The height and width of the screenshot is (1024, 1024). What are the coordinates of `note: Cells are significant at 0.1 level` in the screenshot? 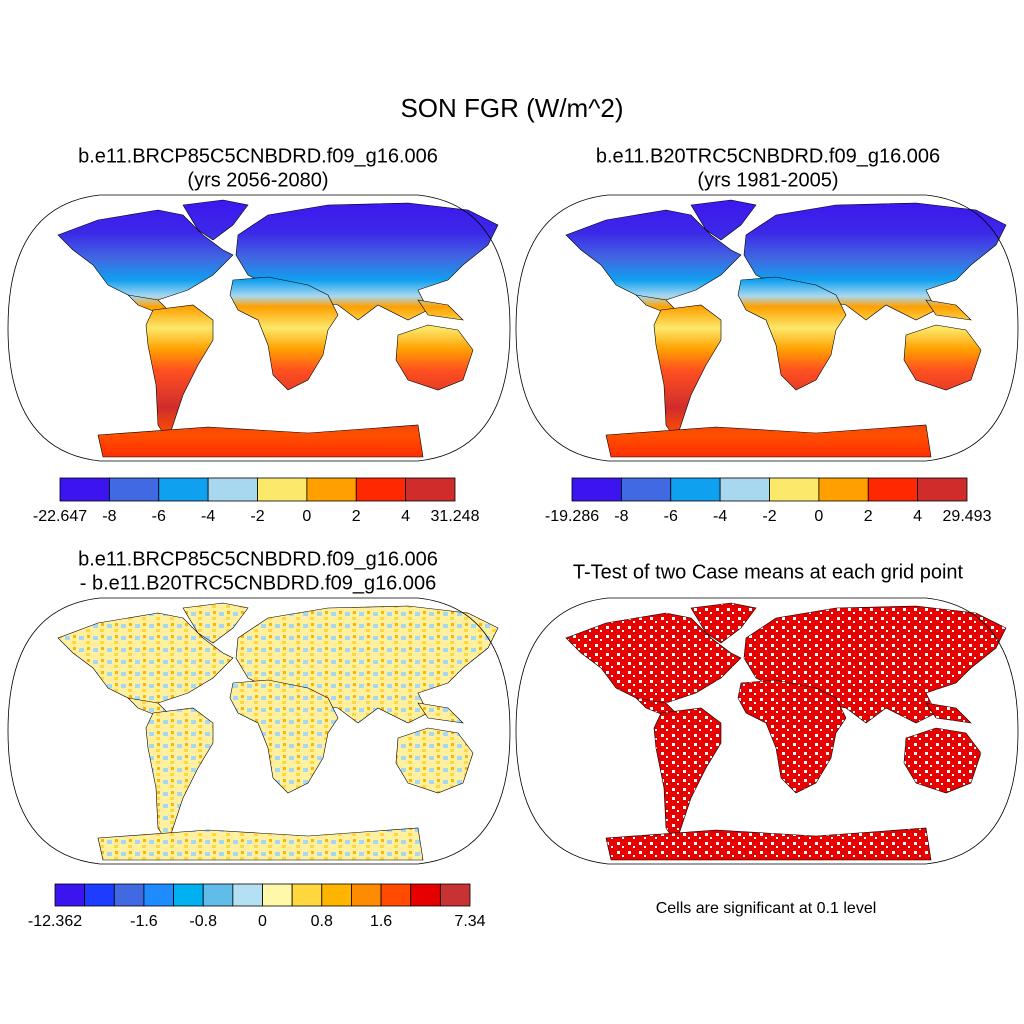 It's located at (766, 908).